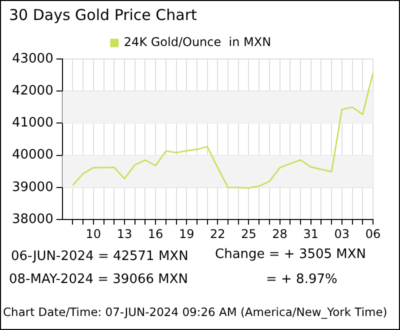  I want to click on y-tick-label: 42000, so click(33, 90).